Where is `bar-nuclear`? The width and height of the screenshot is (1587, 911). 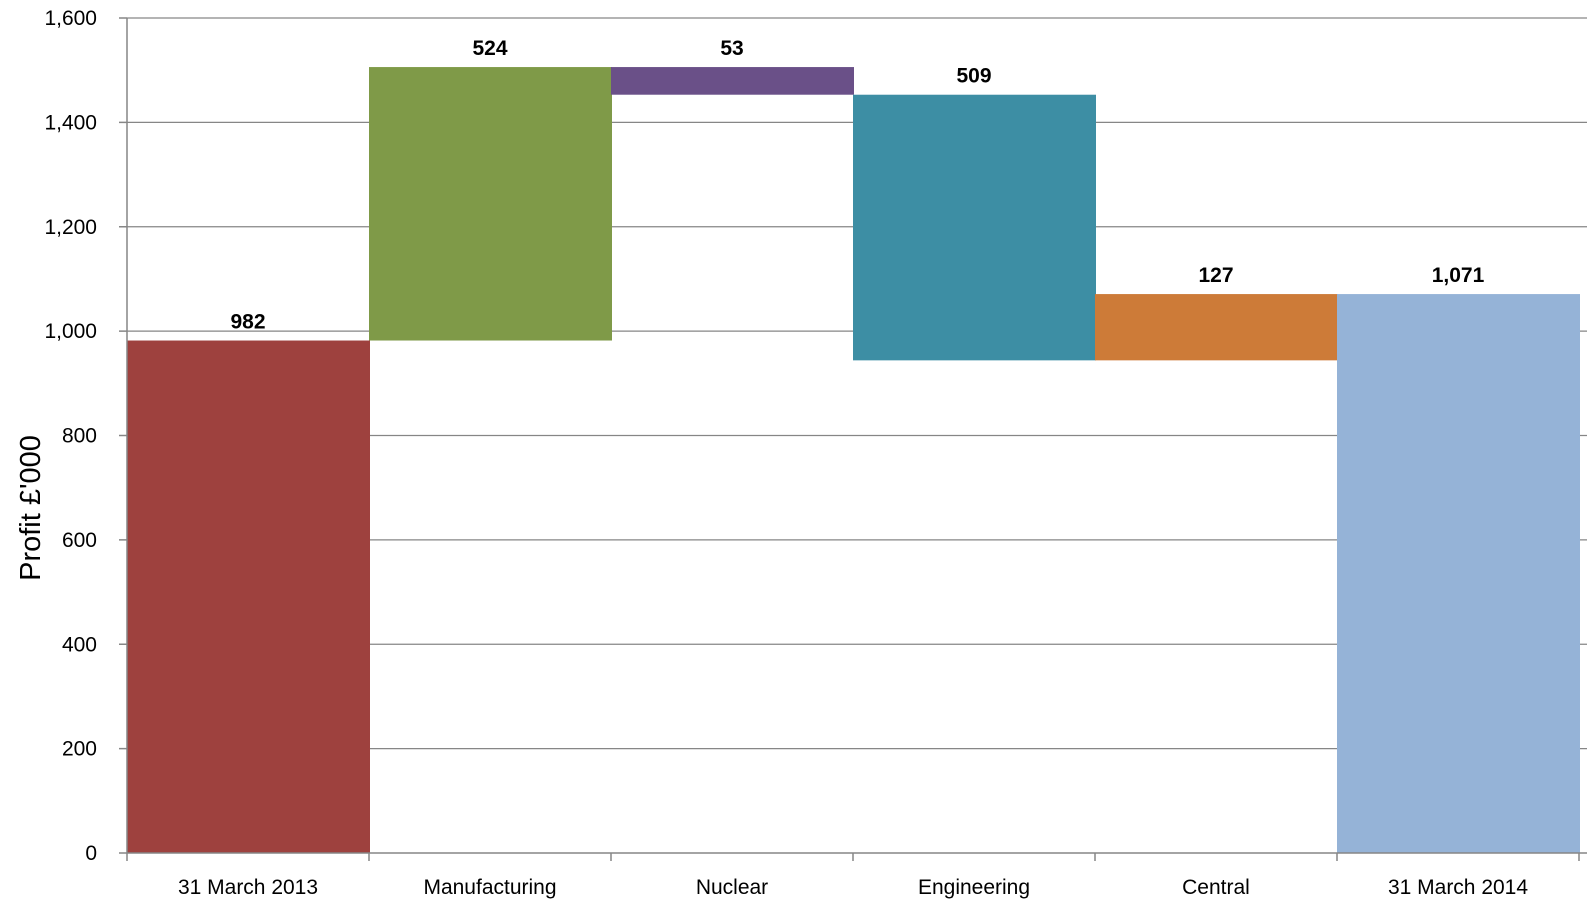 bar-nuclear is located at coordinates (732, 81).